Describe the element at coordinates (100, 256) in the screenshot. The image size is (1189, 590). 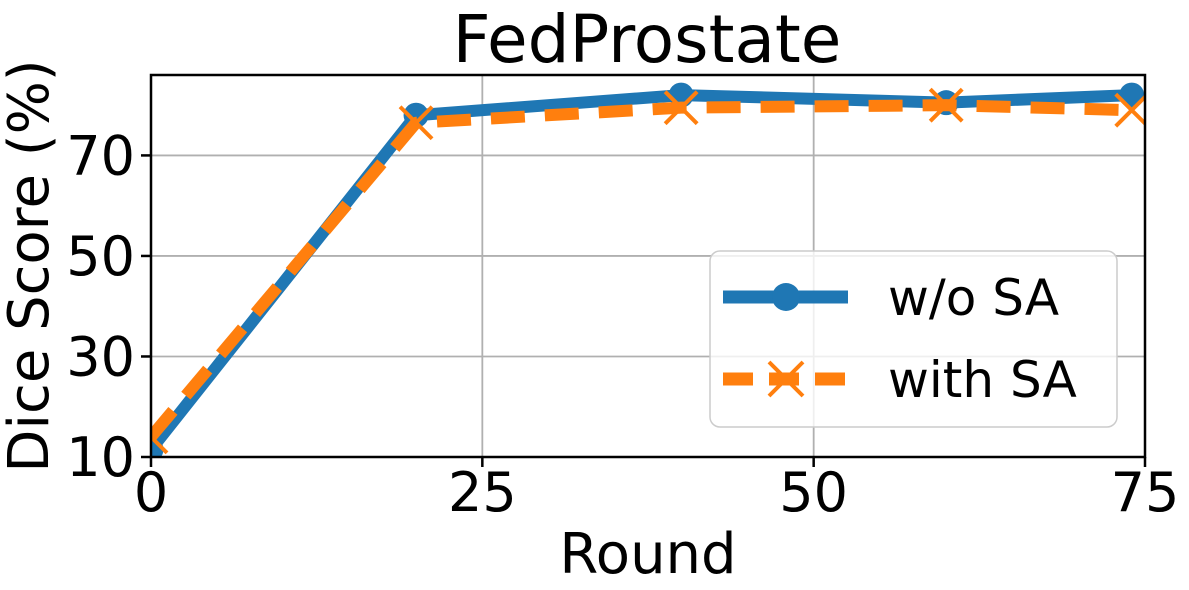
I see `y-tick-label: 50` at that location.